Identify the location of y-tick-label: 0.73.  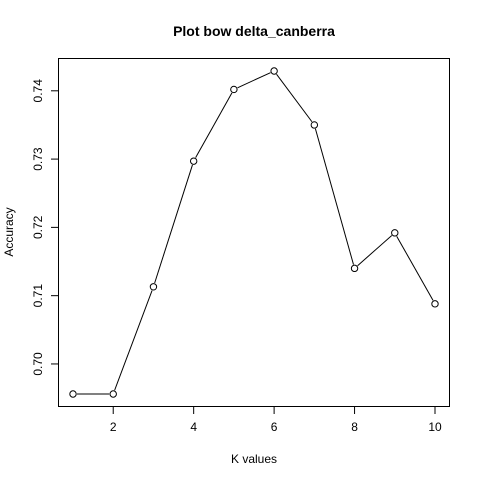
(38, 159).